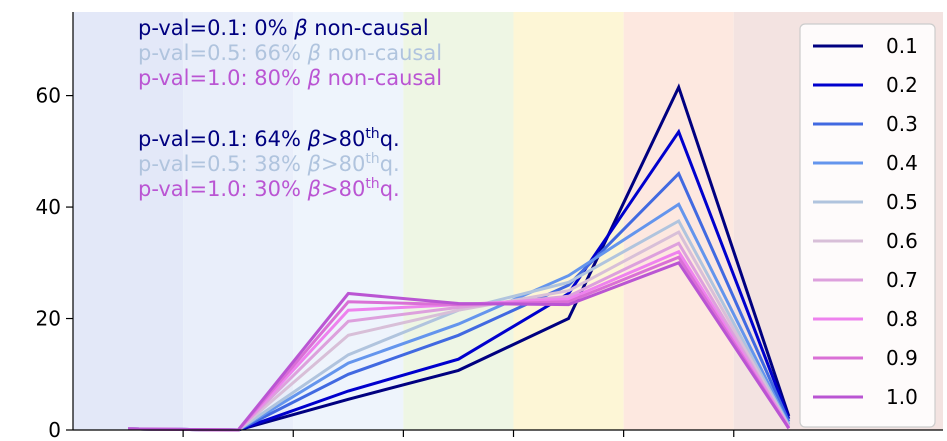  Describe the element at coordinates (48, 96) in the screenshot. I see `y-tick-label: 60` at that location.